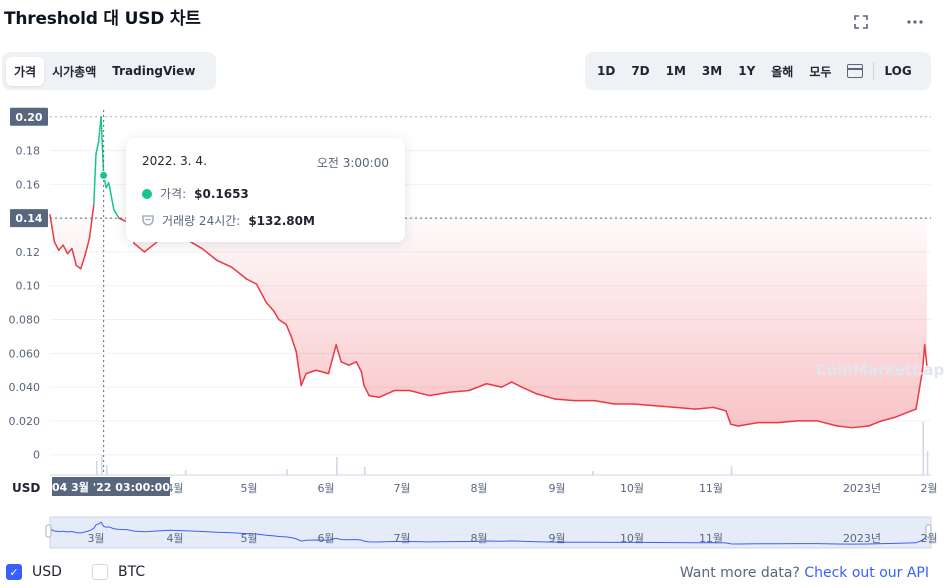 This screenshot has width=951, height=588. I want to click on more-icon, so click(915, 22).